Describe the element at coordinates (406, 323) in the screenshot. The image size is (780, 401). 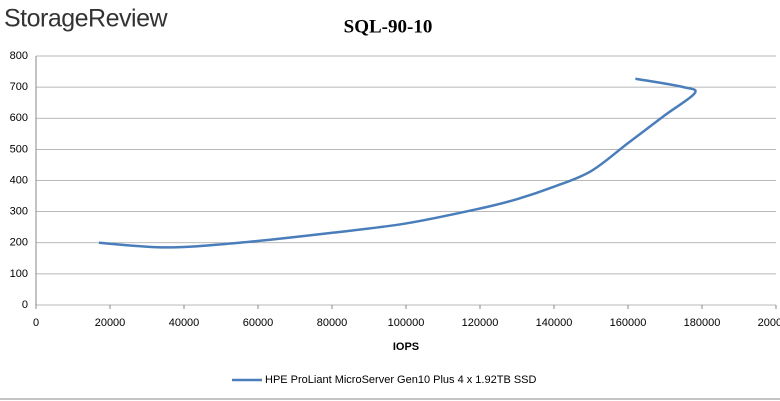
I see `x-tick-label: 100000` at that location.